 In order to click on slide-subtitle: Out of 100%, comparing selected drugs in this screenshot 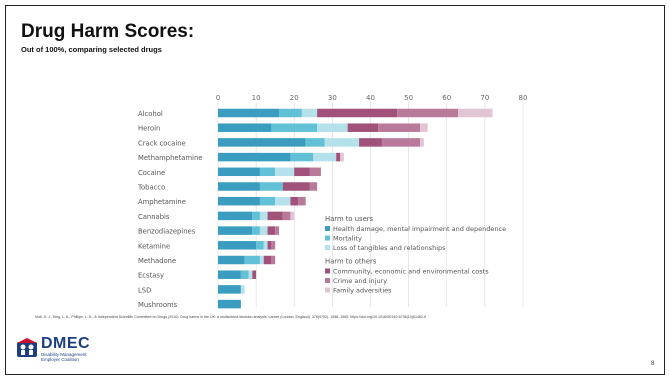, I will do `click(91, 49)`.